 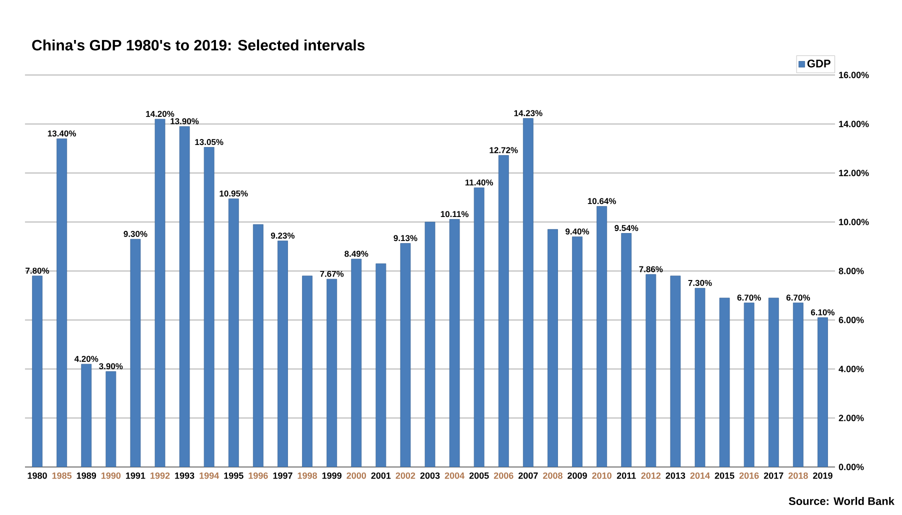 I want to click on data-label: 3.90%, so click(x=111, y=366).